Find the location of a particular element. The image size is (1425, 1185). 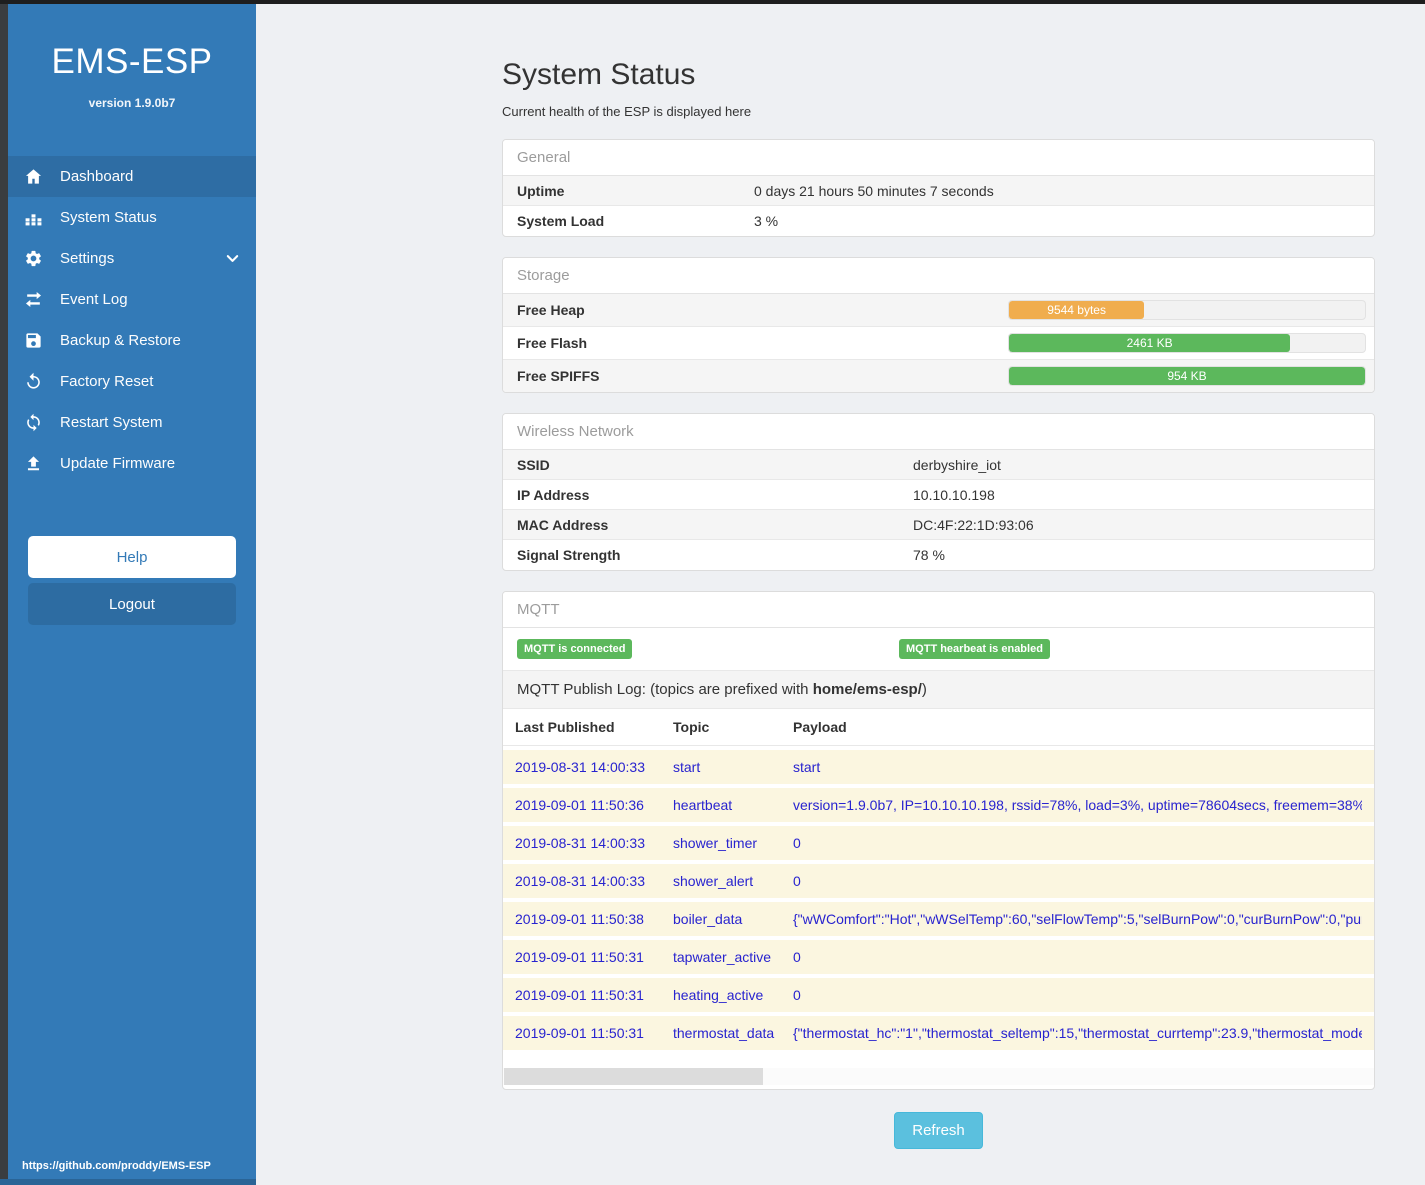

row-label: IP Address is located at coordinates (553, 494).